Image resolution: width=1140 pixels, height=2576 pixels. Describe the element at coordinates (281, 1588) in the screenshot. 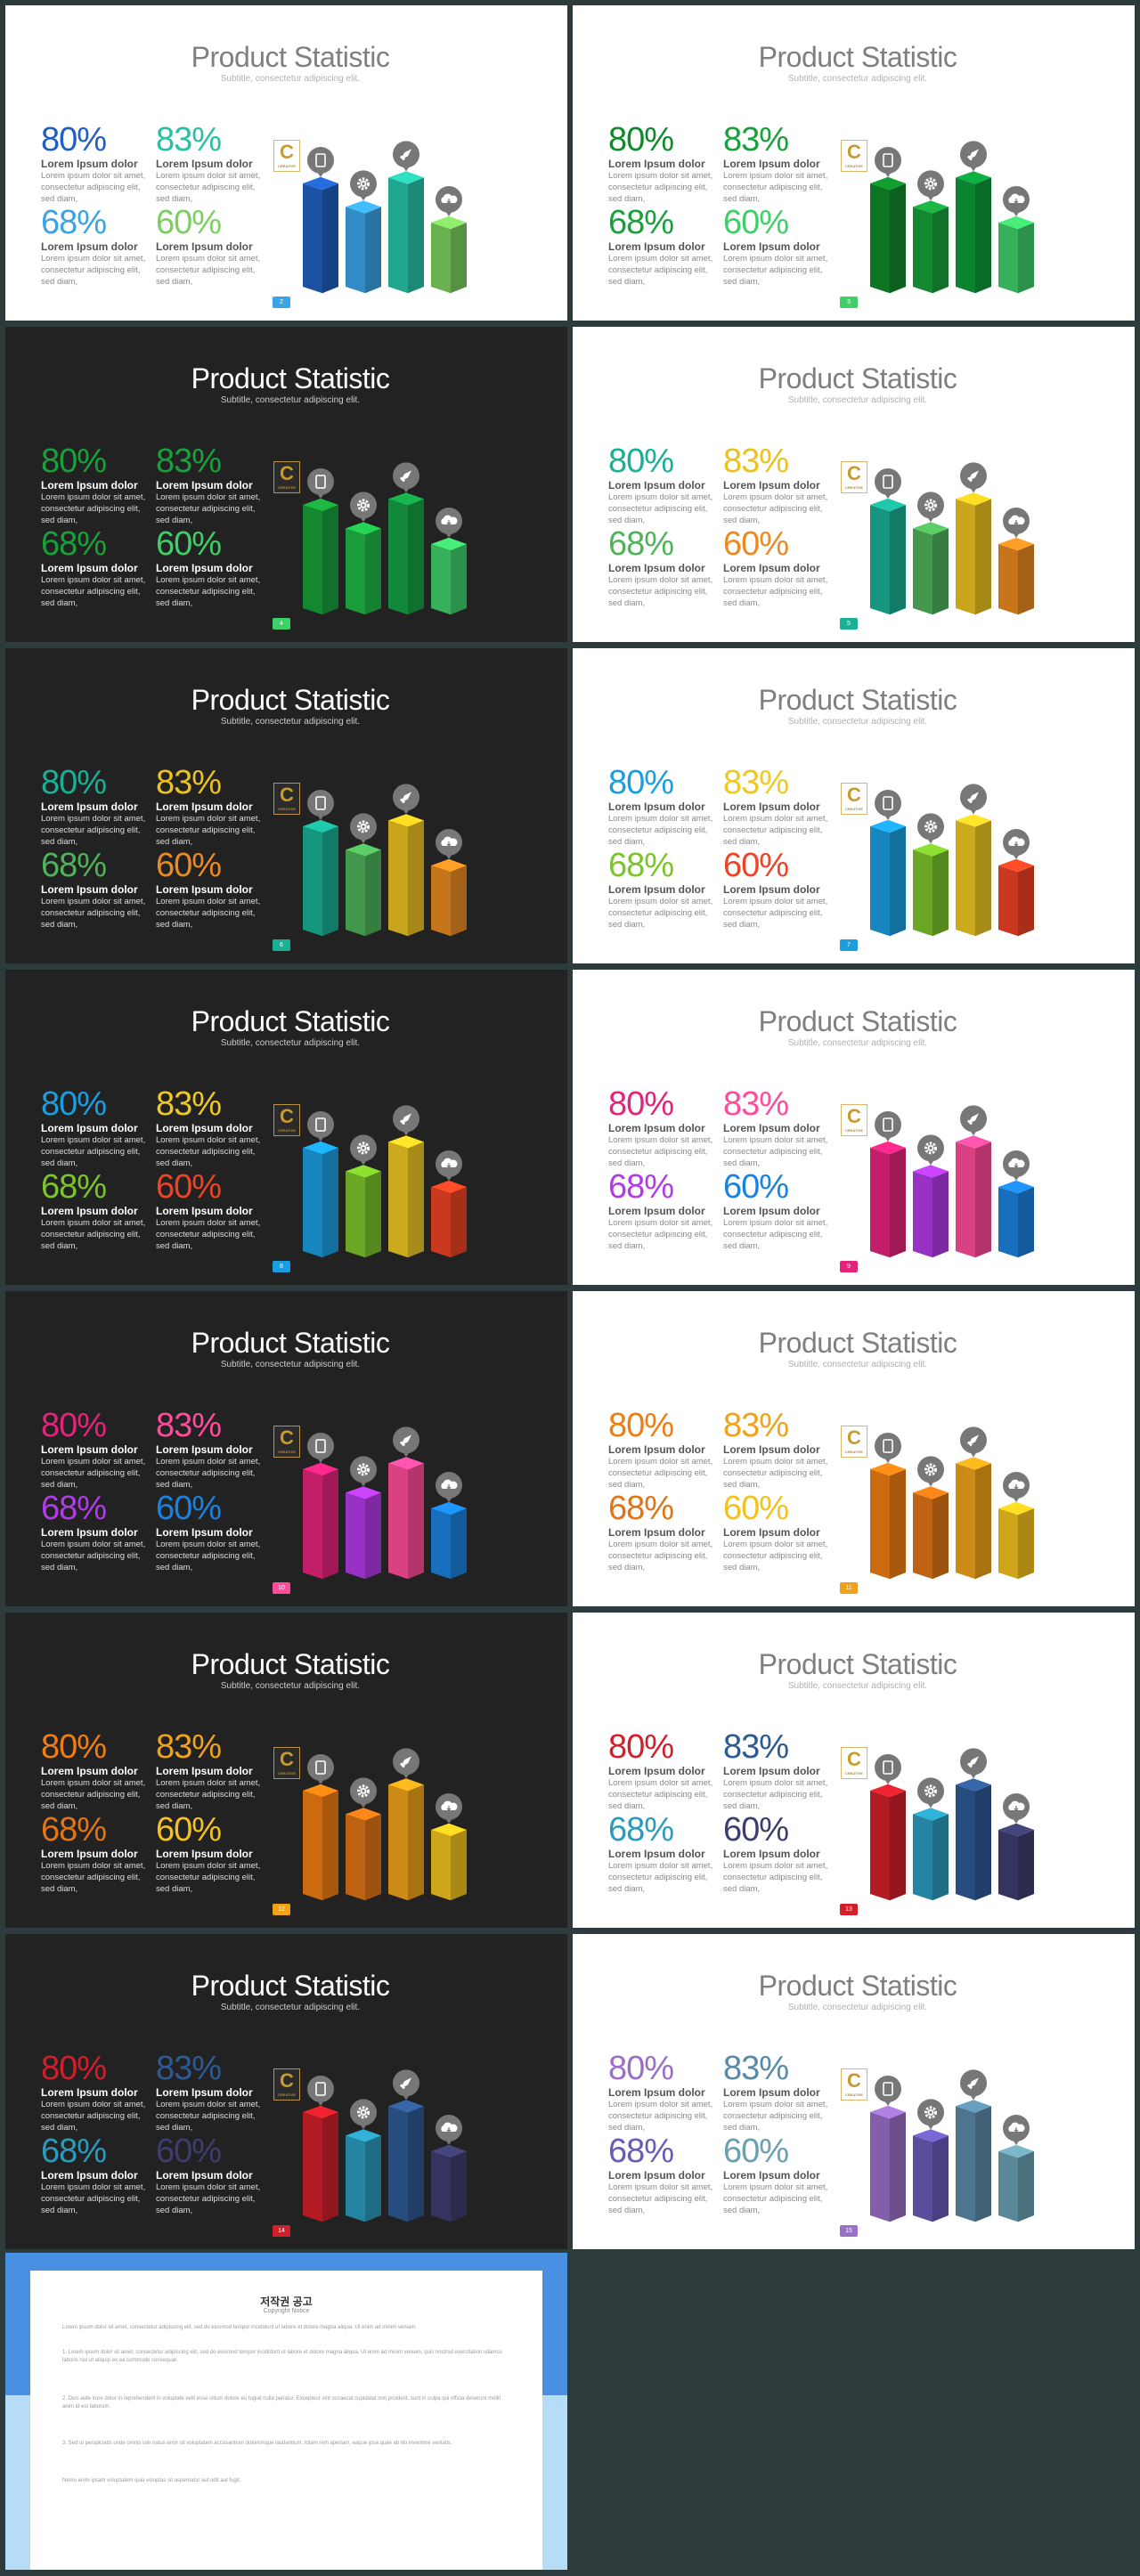

I see `page-number: 10` at that location.